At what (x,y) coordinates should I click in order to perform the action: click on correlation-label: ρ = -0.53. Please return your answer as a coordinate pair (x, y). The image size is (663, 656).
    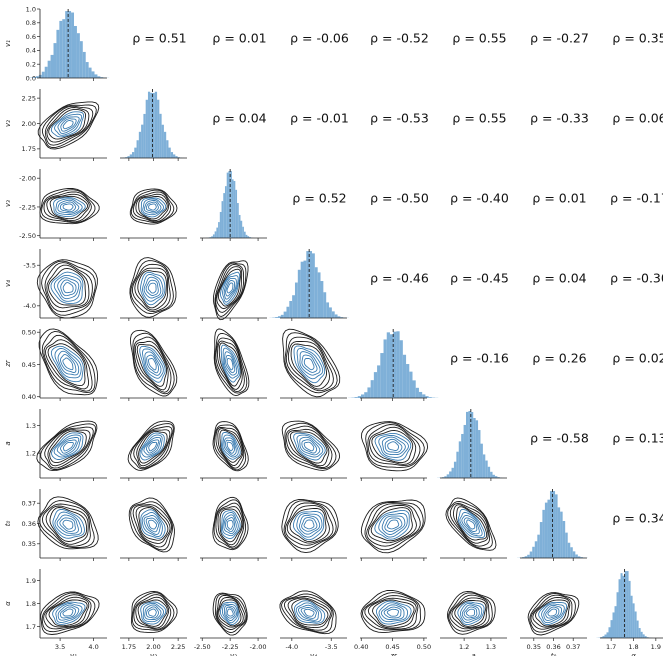
    Looking at the image, I should click on (399, 118).